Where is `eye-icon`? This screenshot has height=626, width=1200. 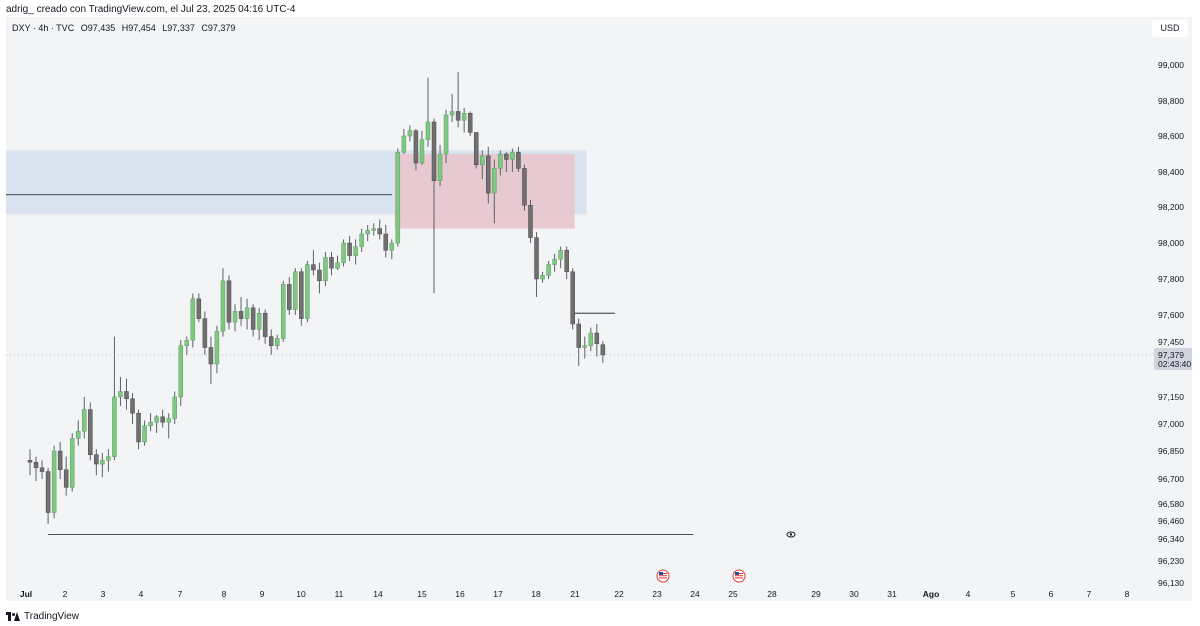 eye-icon is located at coordinates (791, 534).